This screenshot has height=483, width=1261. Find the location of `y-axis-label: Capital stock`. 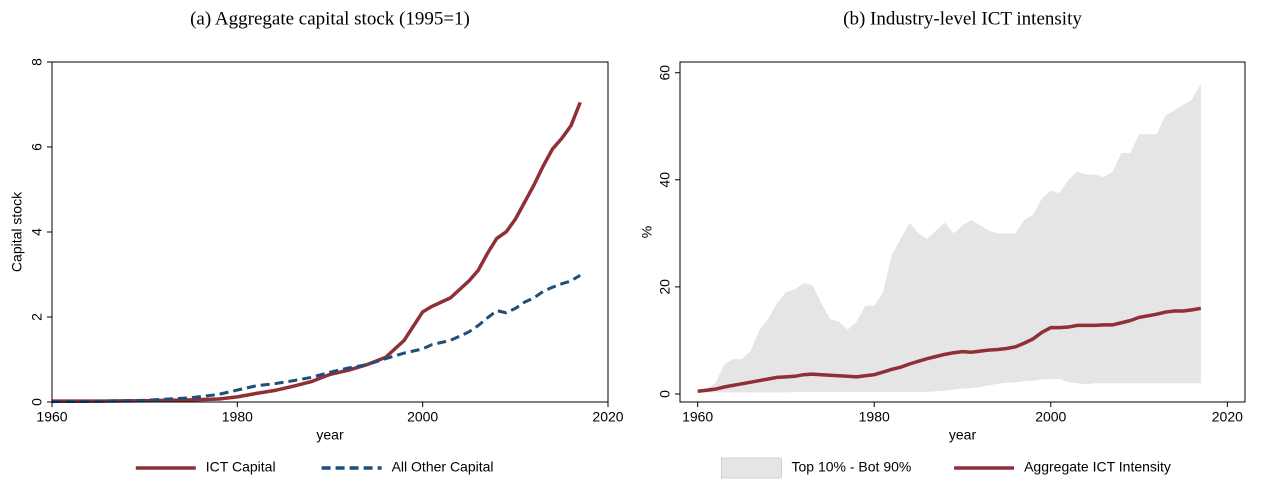

y-axis-label: Capital stock is located at coordinates (17, 231).